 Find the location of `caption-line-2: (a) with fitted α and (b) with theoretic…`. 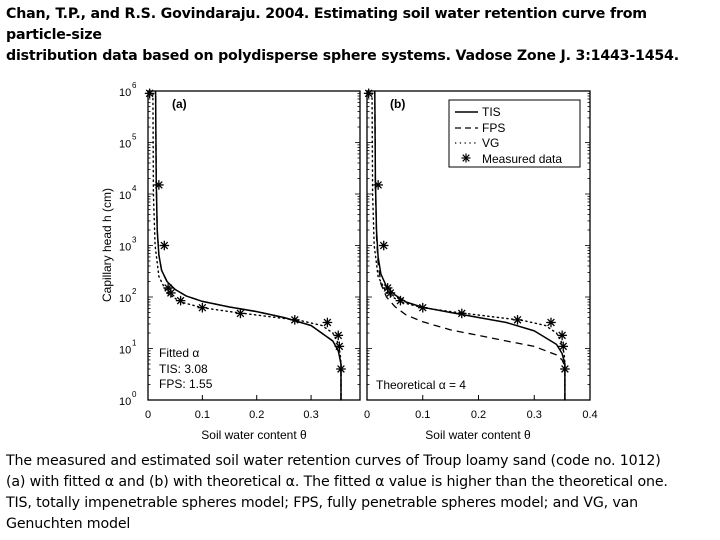

caption-line-2: (a) with fitted α and (b) with theoretic… is located at coordinates (337, 482).